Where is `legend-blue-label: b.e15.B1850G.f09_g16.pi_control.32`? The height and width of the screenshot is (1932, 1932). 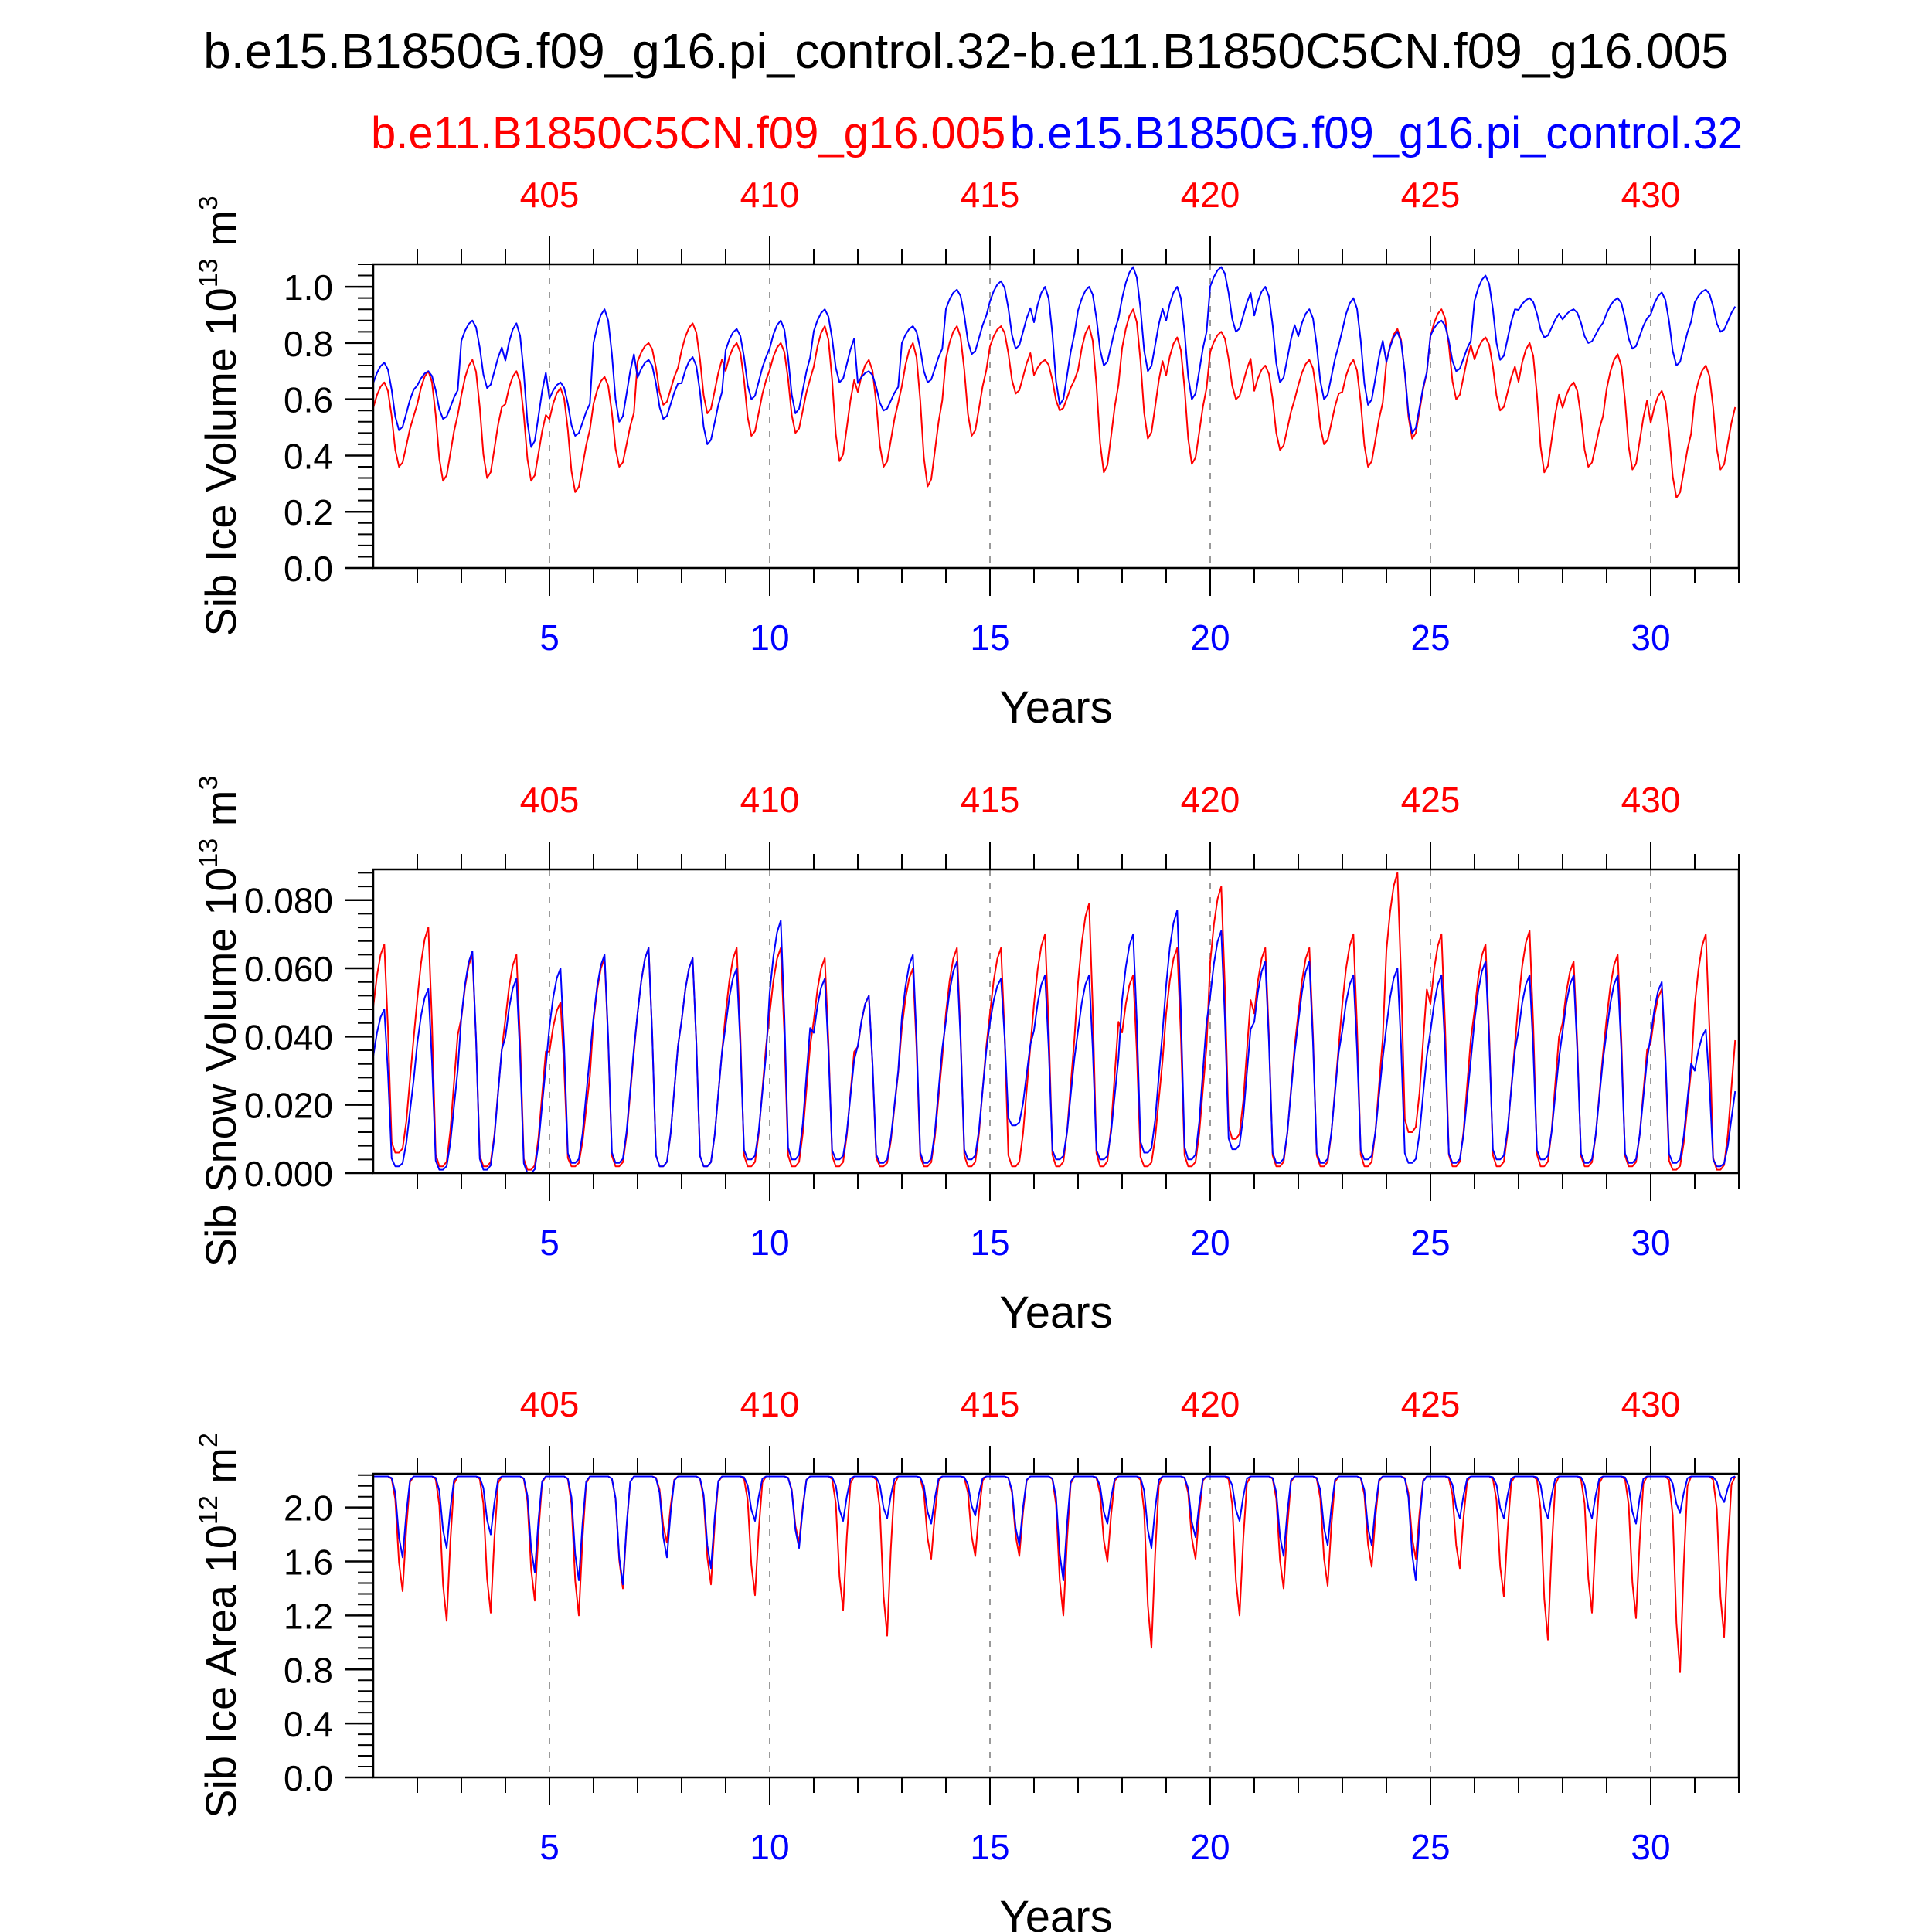
legend-blue-label: b.e15.B1850G.f09_g16.pi_control.32 is located at coordinates (1376, 133).